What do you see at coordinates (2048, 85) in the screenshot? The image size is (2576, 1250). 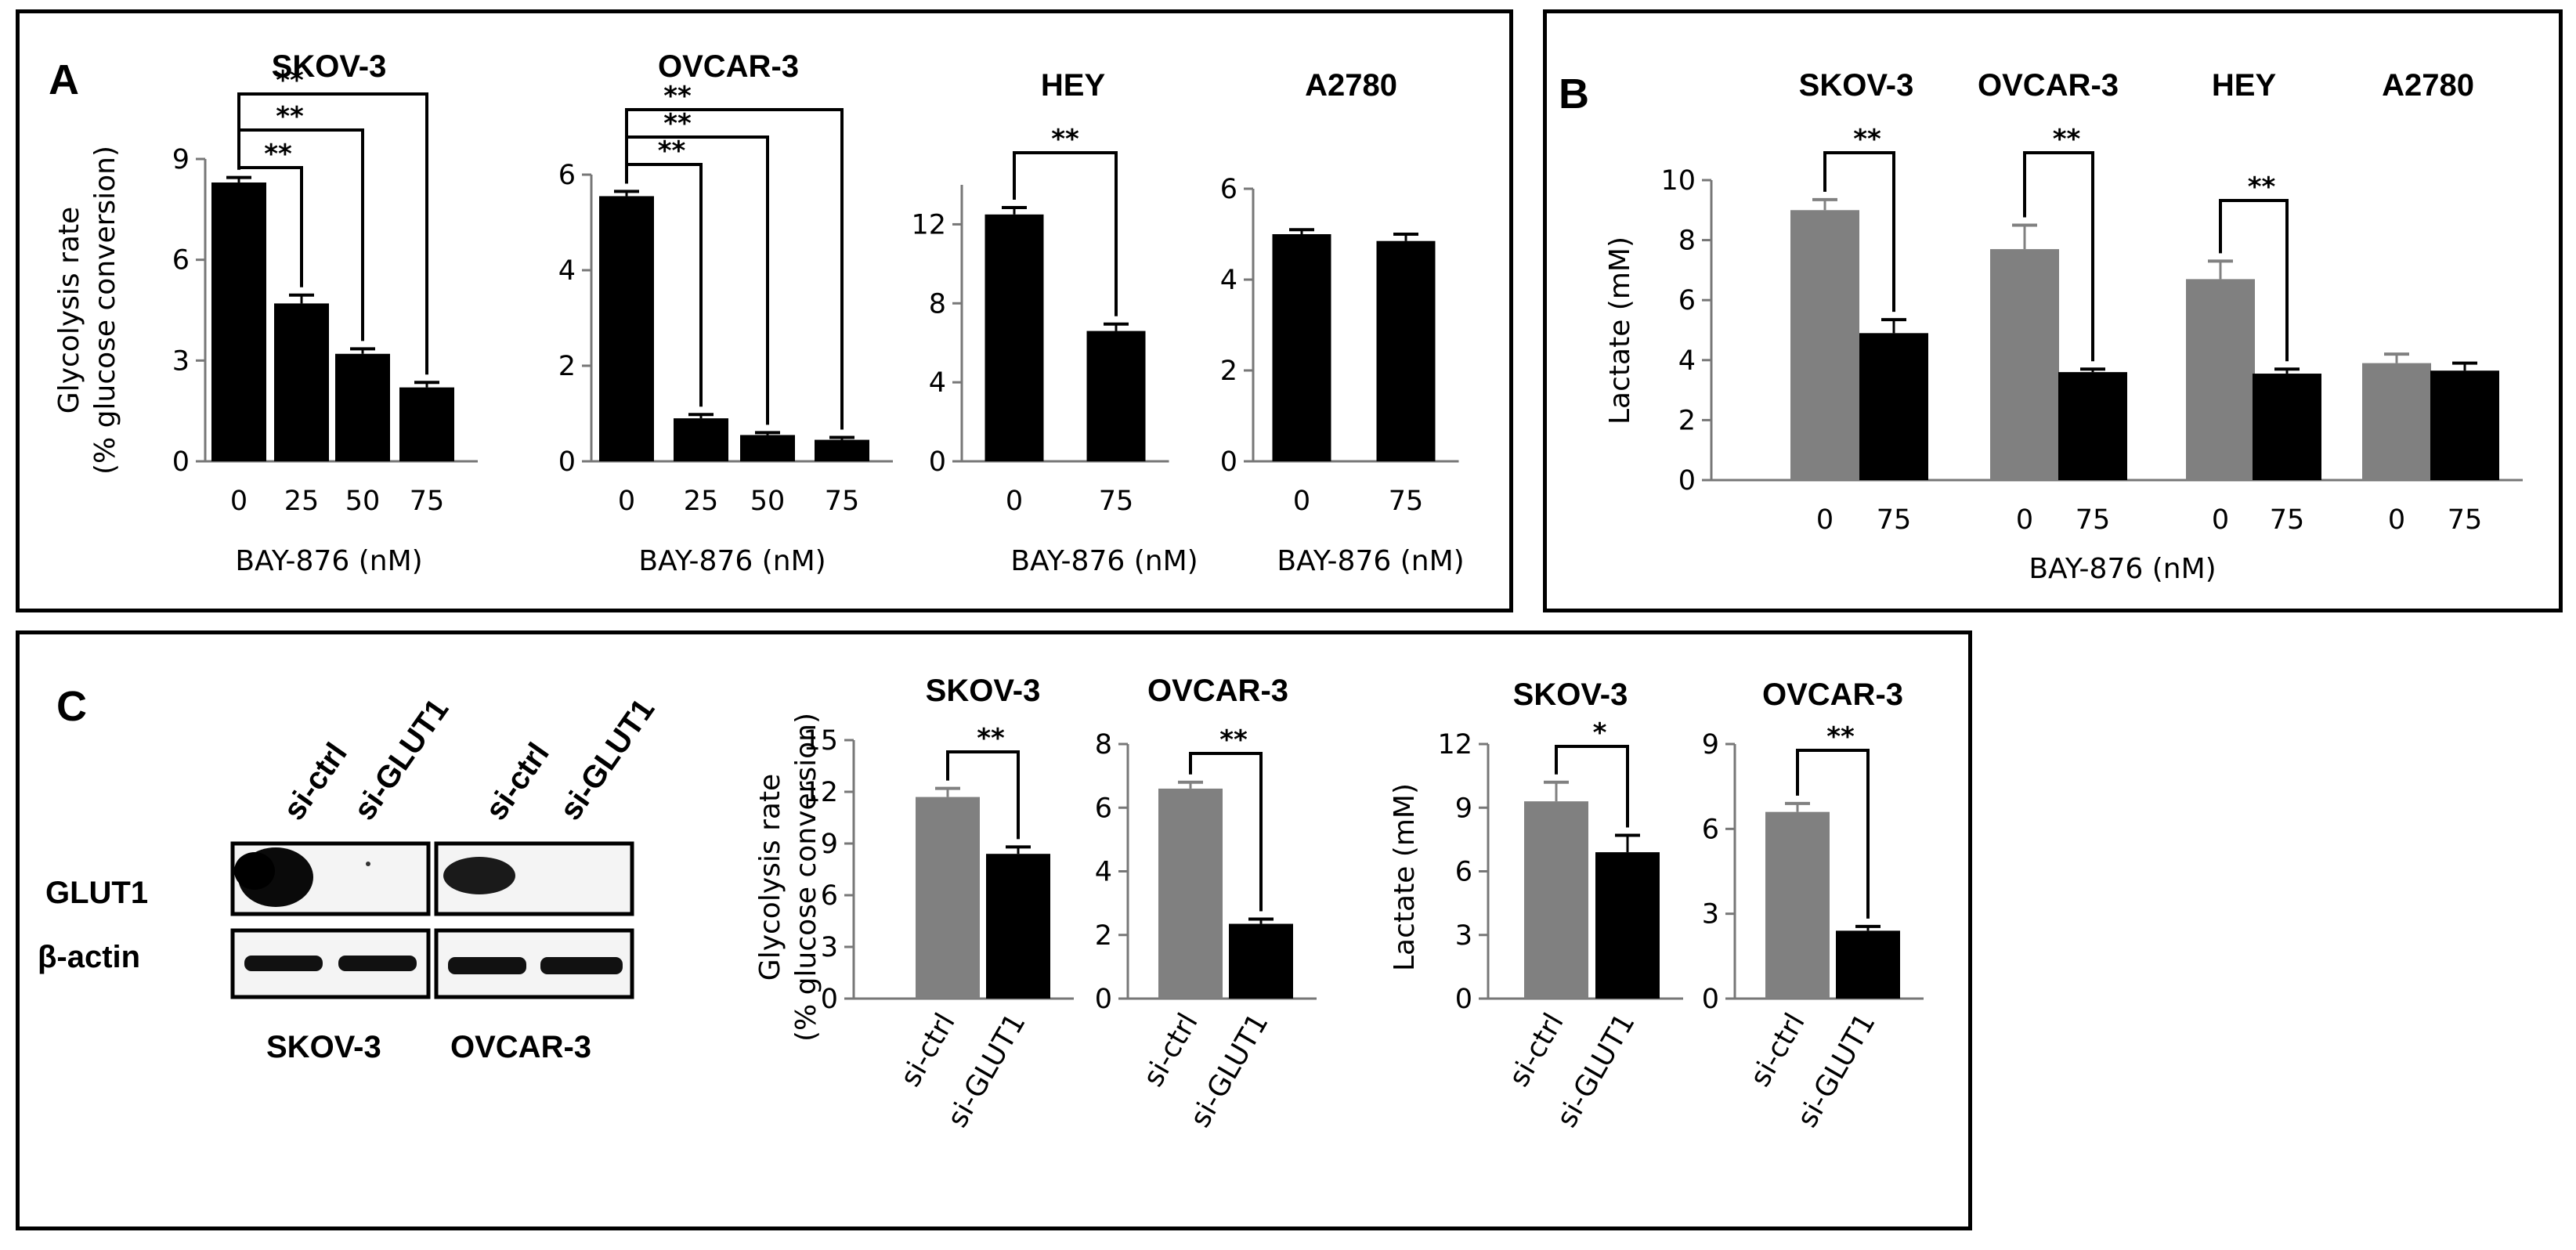 I see `group-title: OVCAR-3` at bounding box center [2048, 85].